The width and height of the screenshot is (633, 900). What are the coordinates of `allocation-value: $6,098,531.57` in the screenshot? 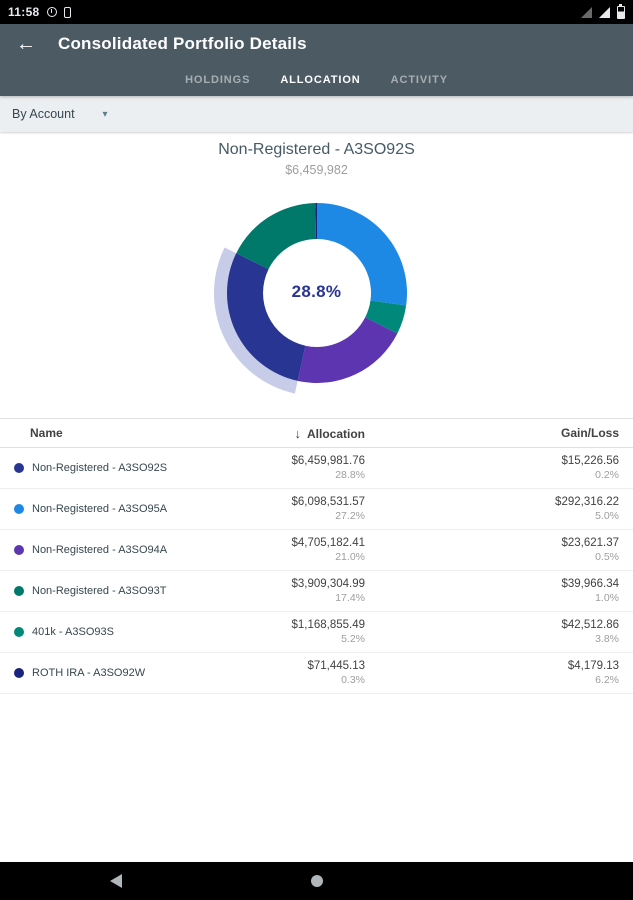 It's located at (328, 502).